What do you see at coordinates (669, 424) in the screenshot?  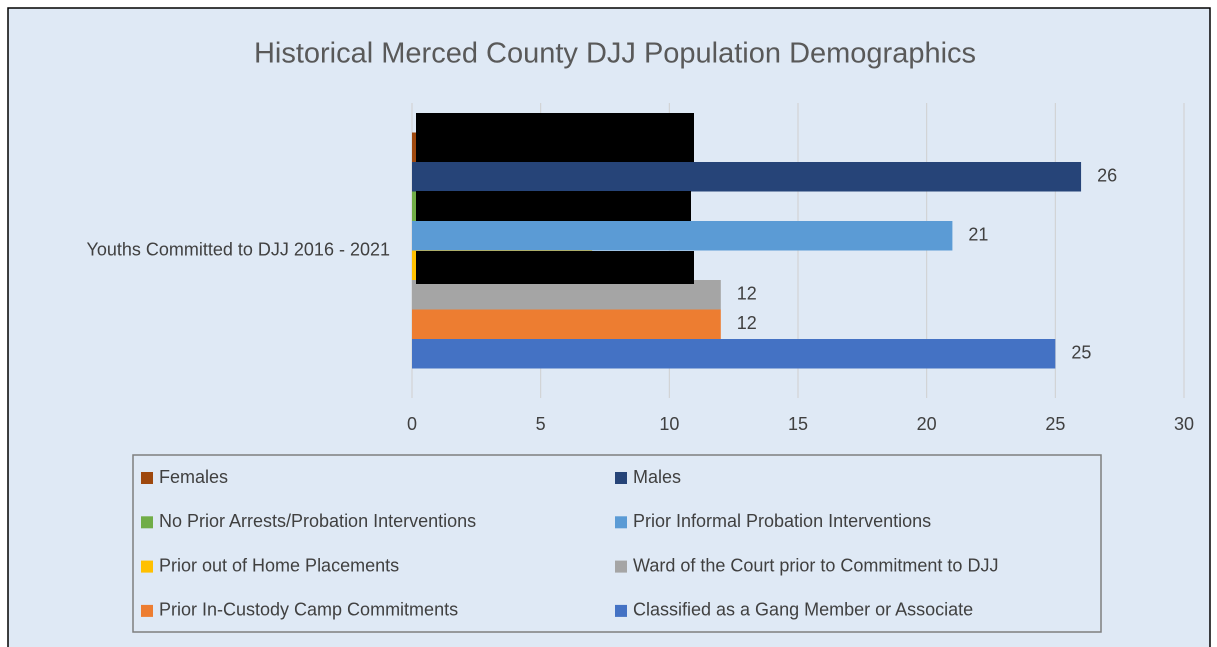 I see `x-tick-label: 10` at bounding box center [669, 424].